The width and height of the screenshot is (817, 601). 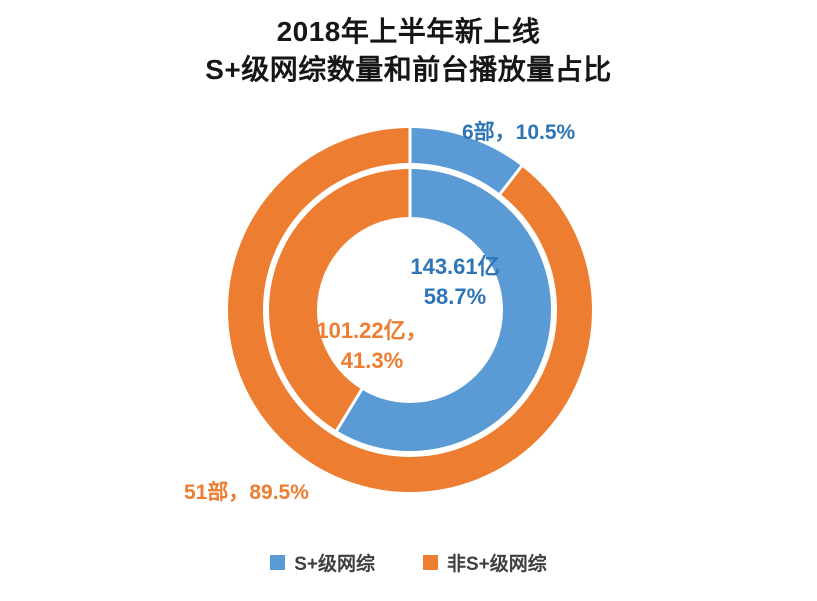 I want to click on chart-title: 2018年上半年新上线 S+级网综数量和前台播放量占比, so click(x=408, y=50).